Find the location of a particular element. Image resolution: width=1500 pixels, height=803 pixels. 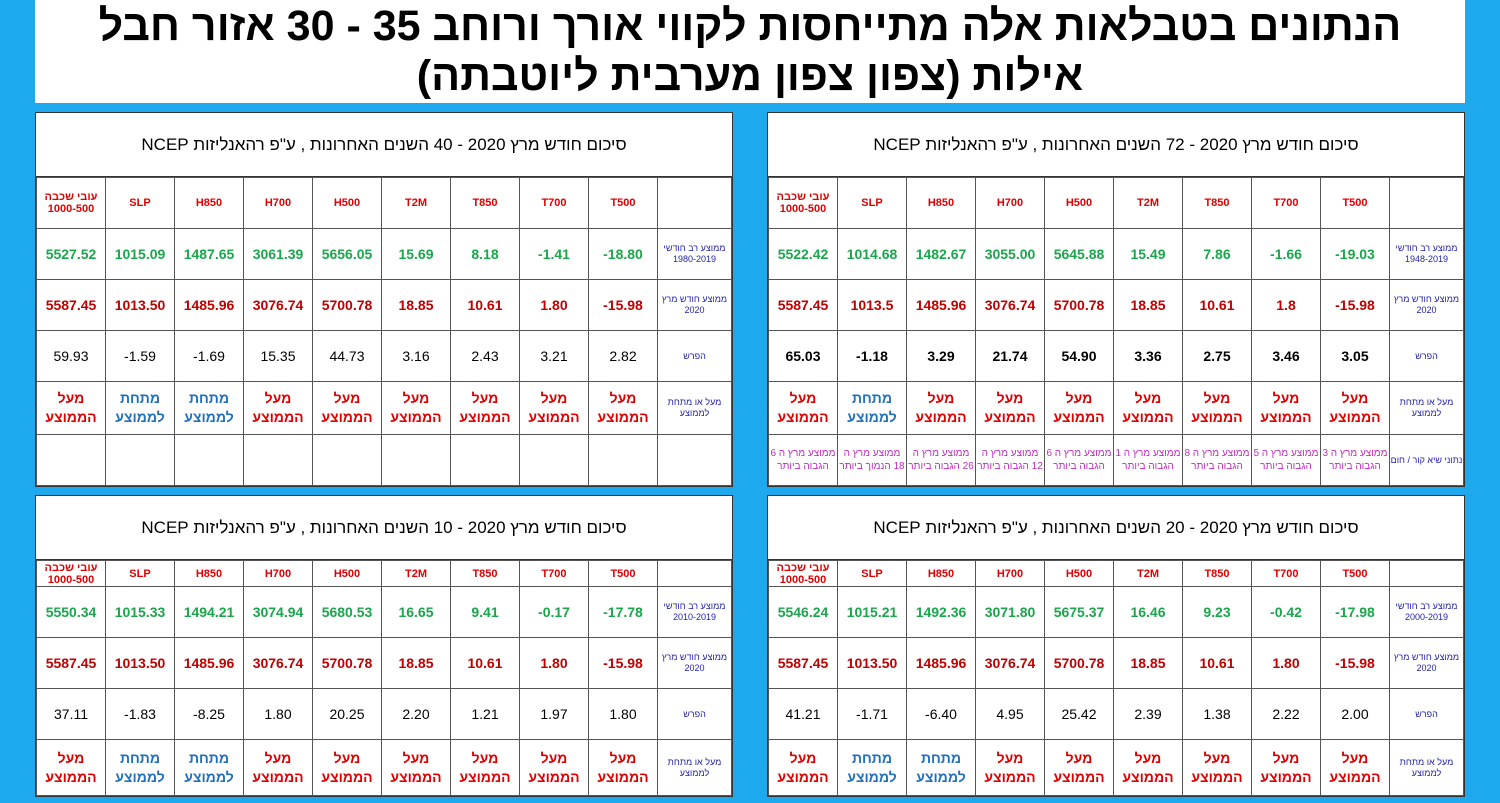

column-header: SLP is located at coordinates (872, 203).